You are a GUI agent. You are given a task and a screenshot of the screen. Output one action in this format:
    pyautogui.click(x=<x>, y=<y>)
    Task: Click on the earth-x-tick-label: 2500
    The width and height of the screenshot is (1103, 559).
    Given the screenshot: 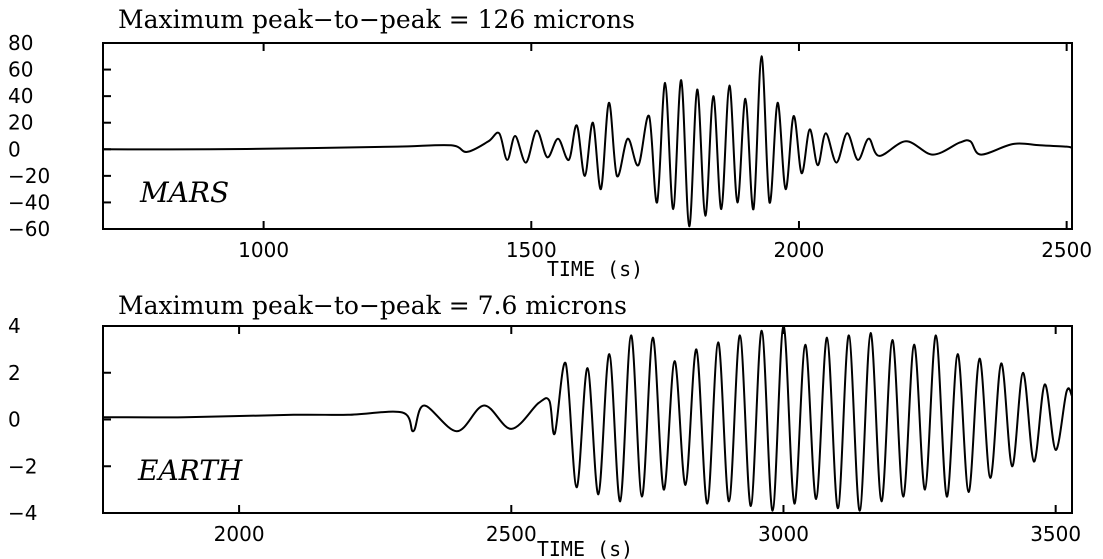 What is the action you would take?
    pyautogui.click(x=511, y=534)
    